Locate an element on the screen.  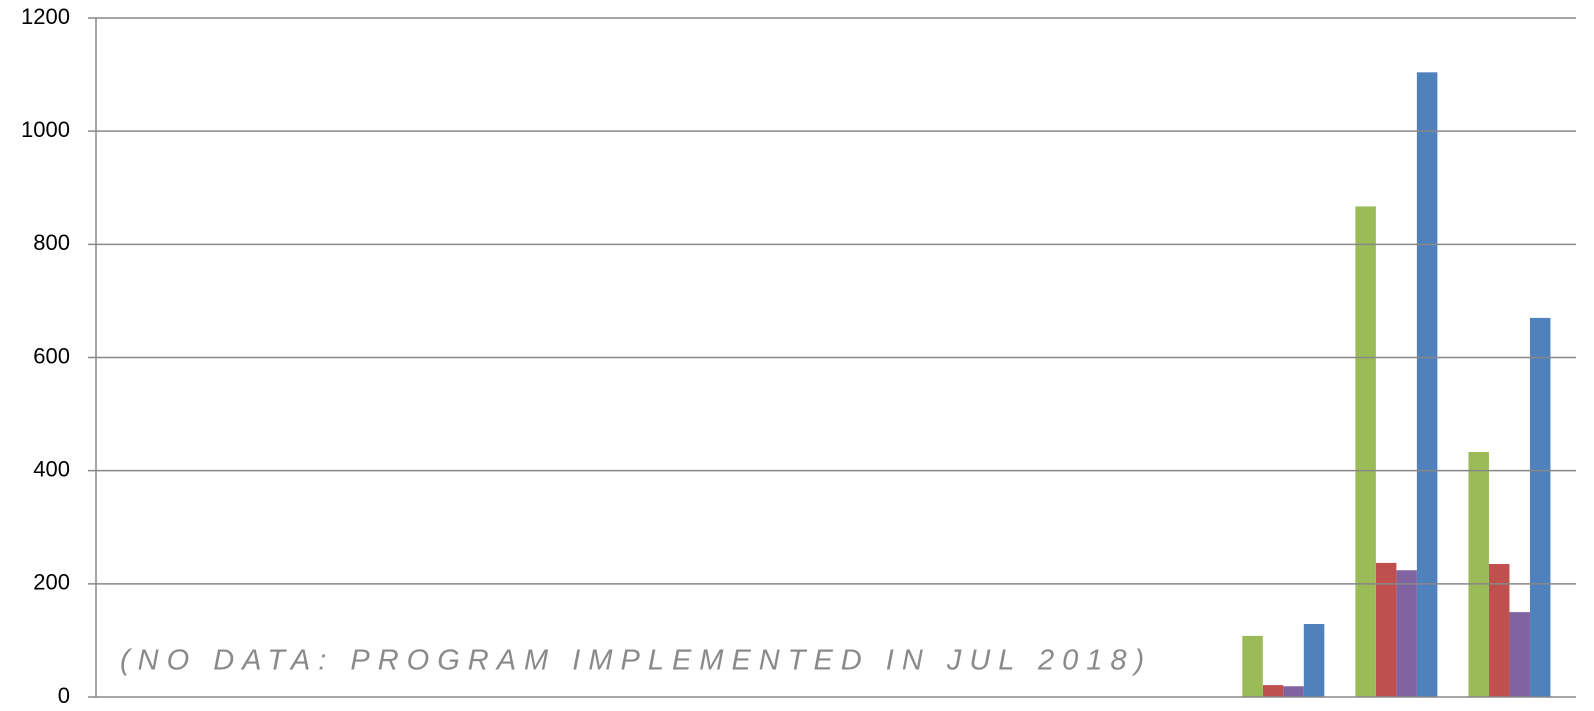
y-tick-label: 600 is located at coordinates (51, 355).